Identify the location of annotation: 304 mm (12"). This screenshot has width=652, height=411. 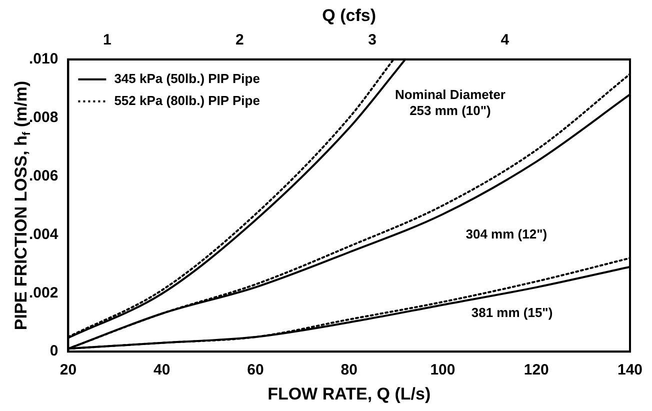
(507, 234).